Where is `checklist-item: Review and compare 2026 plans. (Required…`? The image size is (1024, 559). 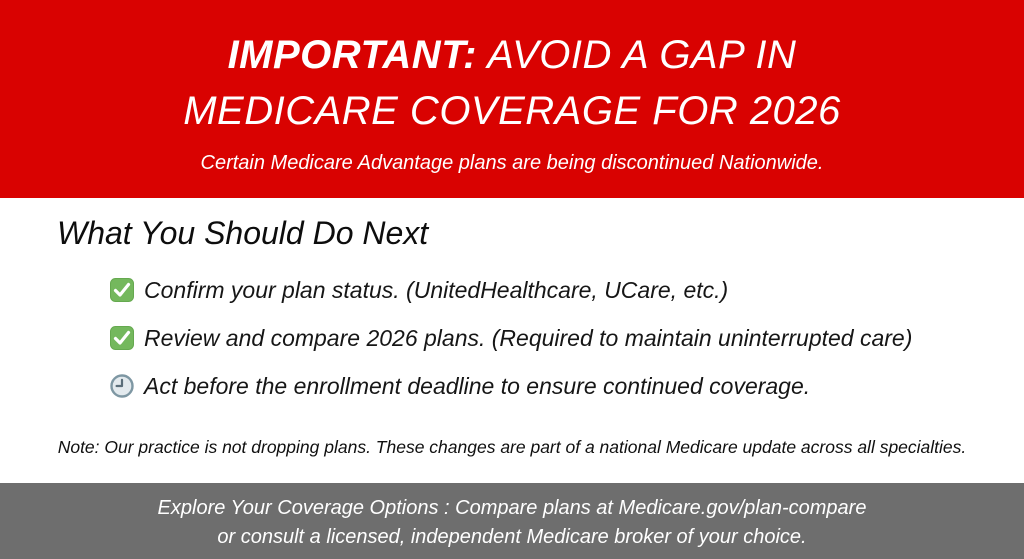
checklist-item: Review and compare 2026 plans. (Required… is located at coordinates (567, 338).